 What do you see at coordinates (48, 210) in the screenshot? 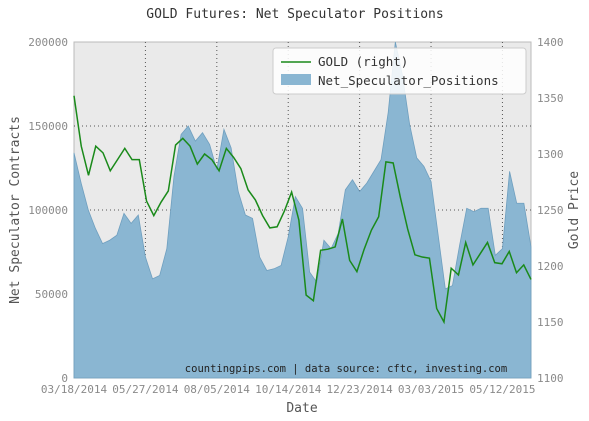
I see `y-left-tick-label: 100000` at bounding box center [48, 210].